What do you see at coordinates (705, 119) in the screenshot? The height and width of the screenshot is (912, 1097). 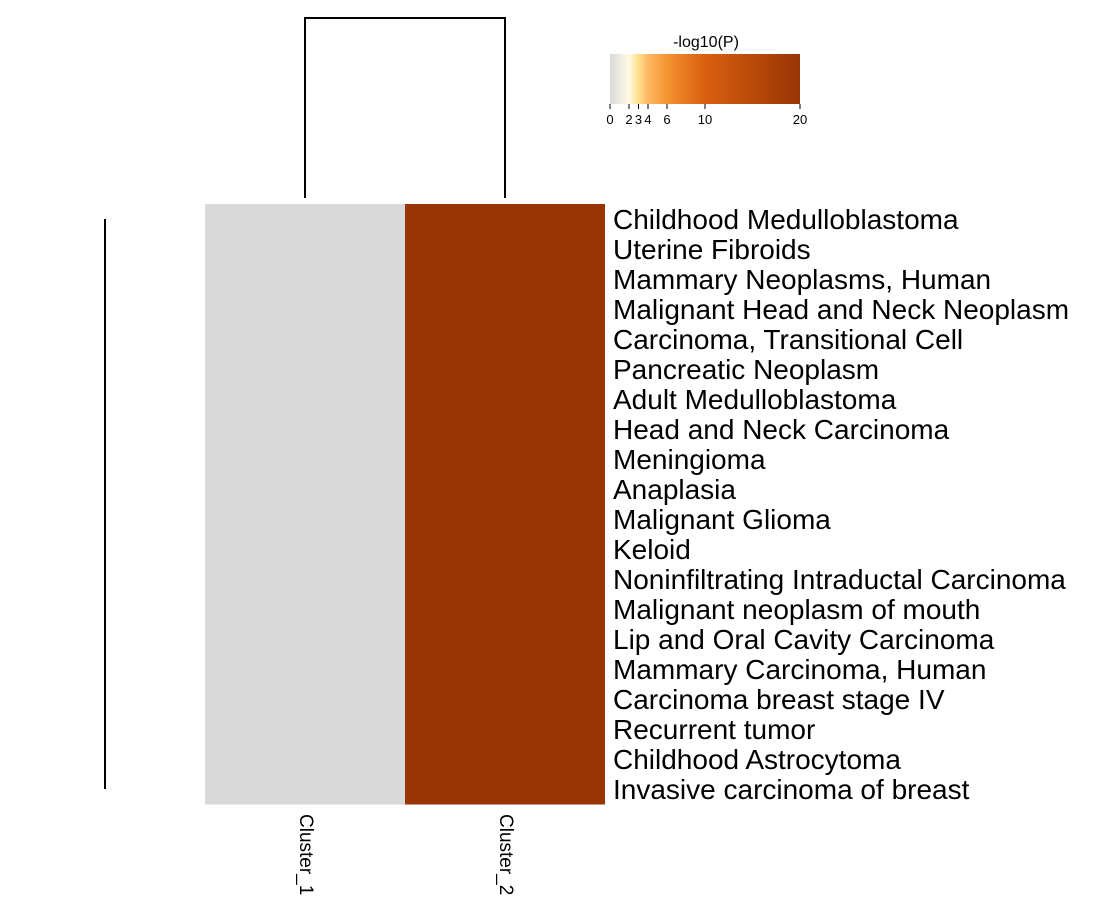 I see `colorbar-tick-label: 10` at bounding box center [705, 119].